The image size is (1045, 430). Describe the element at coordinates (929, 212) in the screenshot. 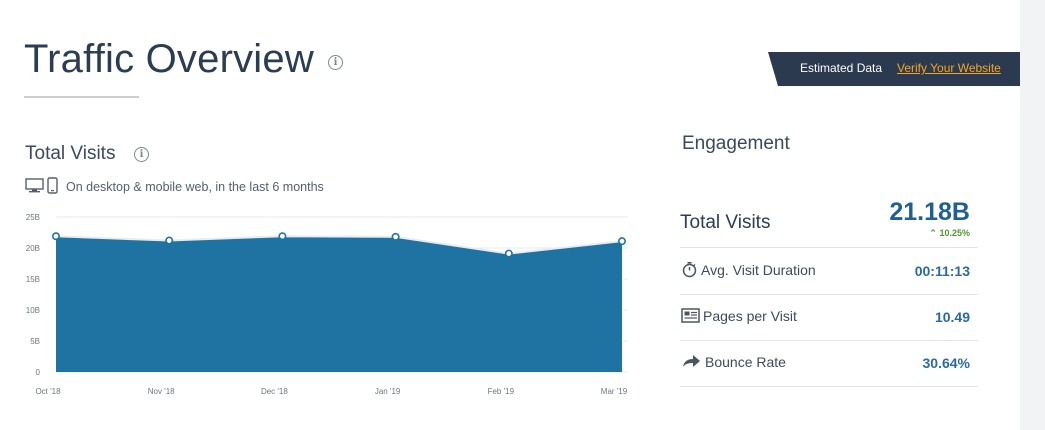

I see `total-visits-value: 21.18B` at that location.